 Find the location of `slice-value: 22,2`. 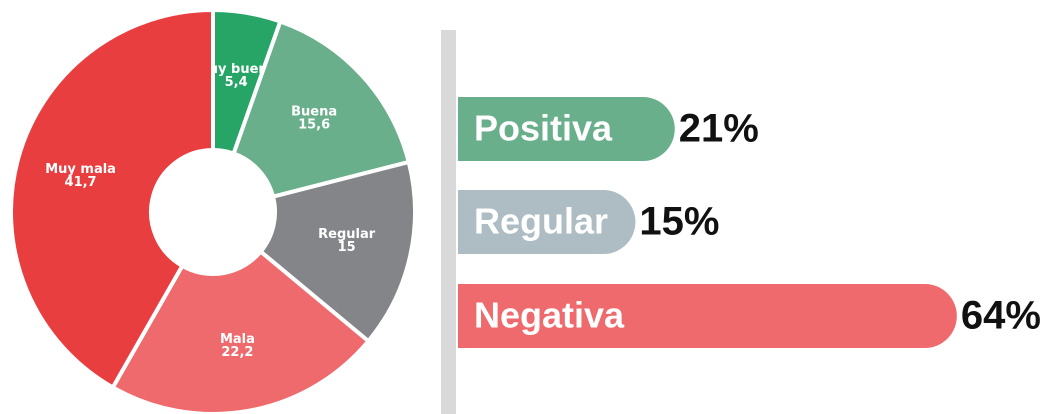

slice-value: 22,2 is located at coordinates (237, 352).